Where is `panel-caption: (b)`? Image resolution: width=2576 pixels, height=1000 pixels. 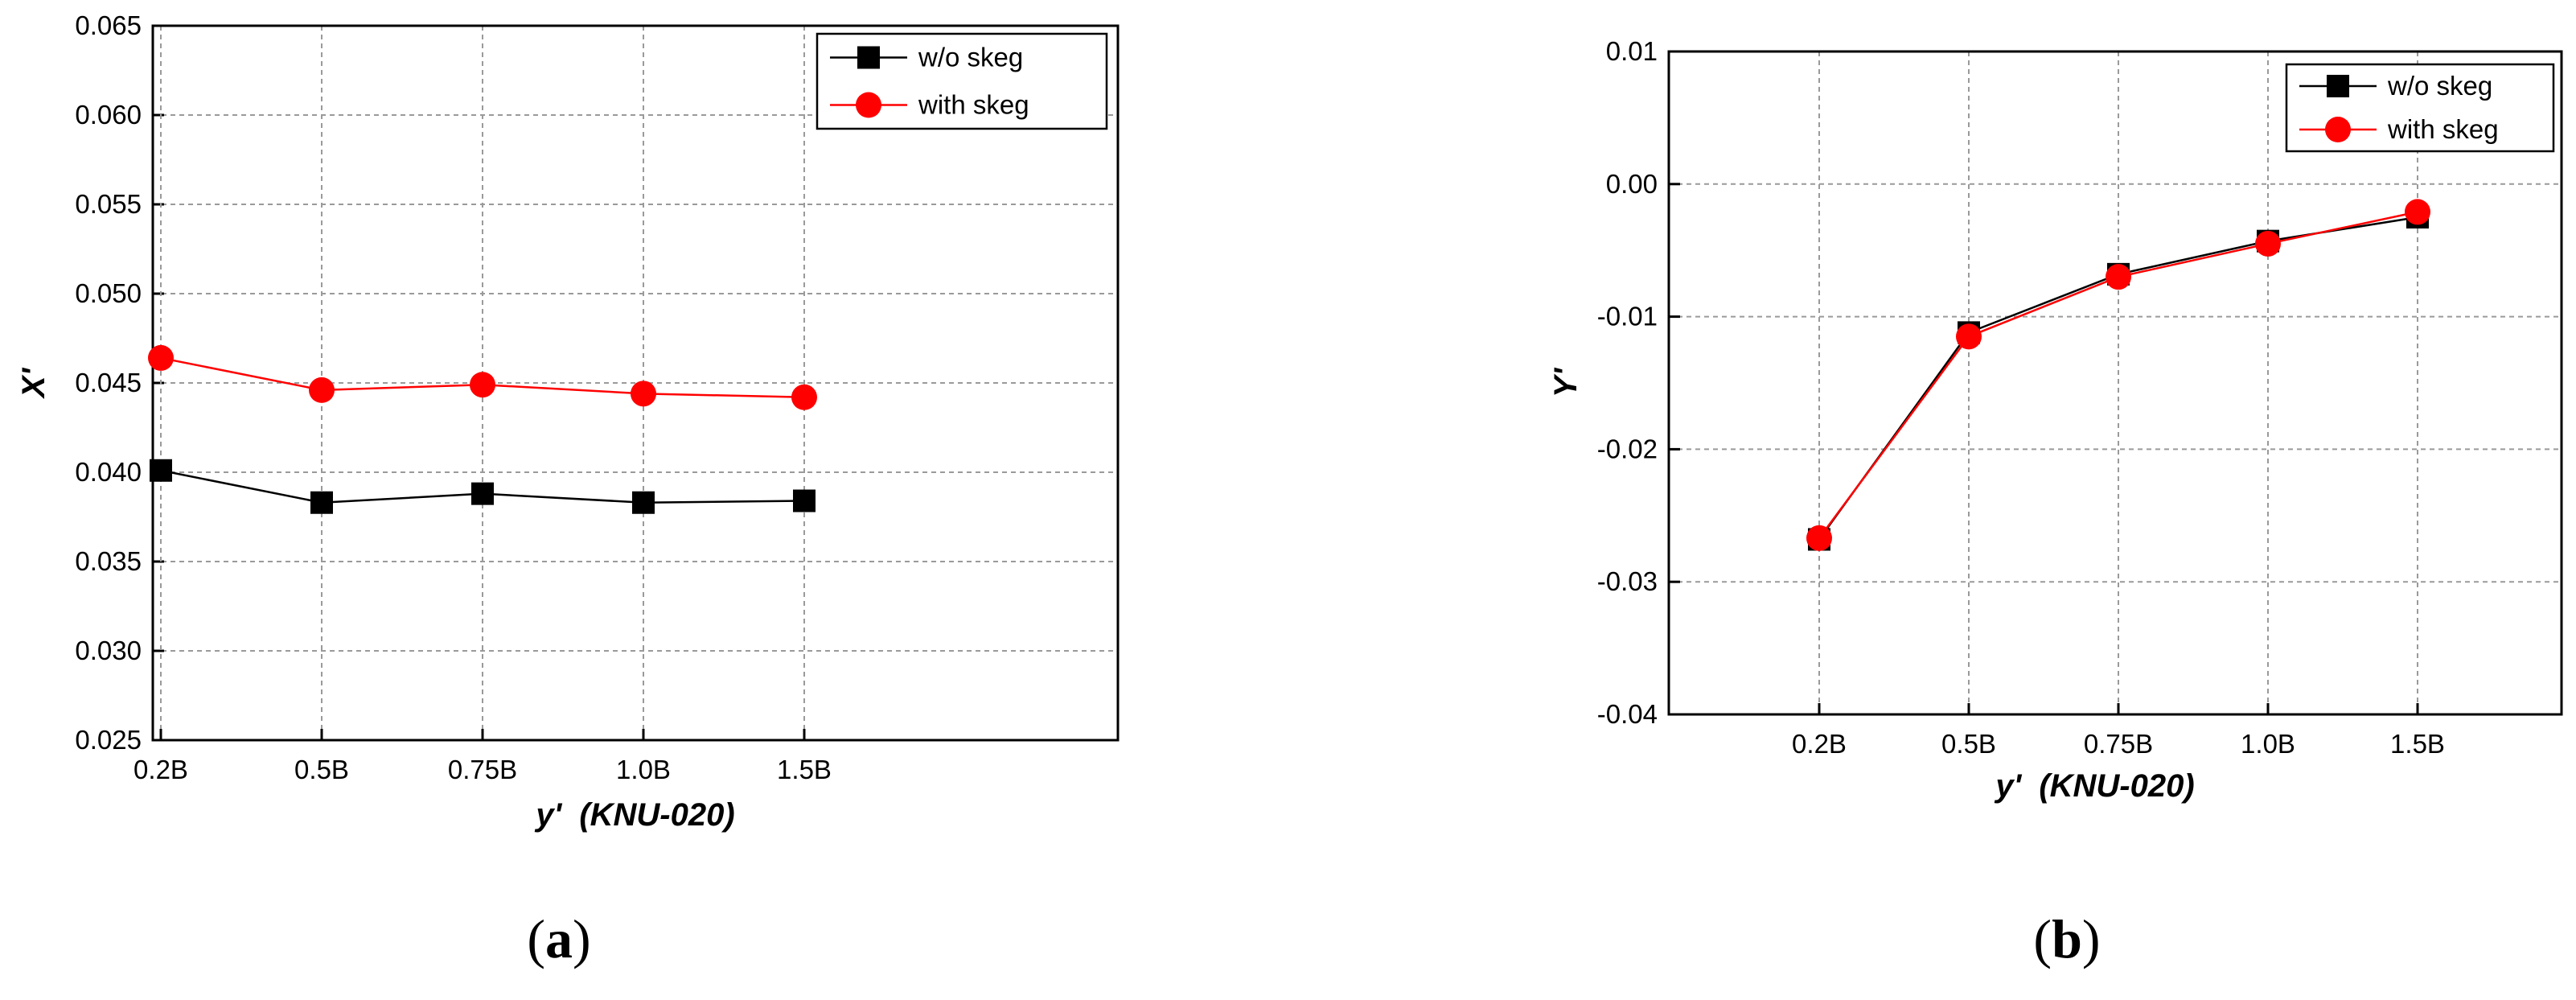 panel-caption: (b) is located at coordinates (2066, 939).